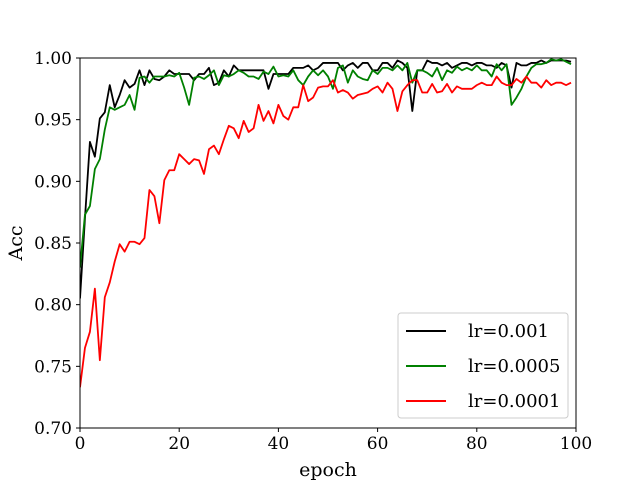  I want to click on x-tick-label: 60, so click(378, 444).